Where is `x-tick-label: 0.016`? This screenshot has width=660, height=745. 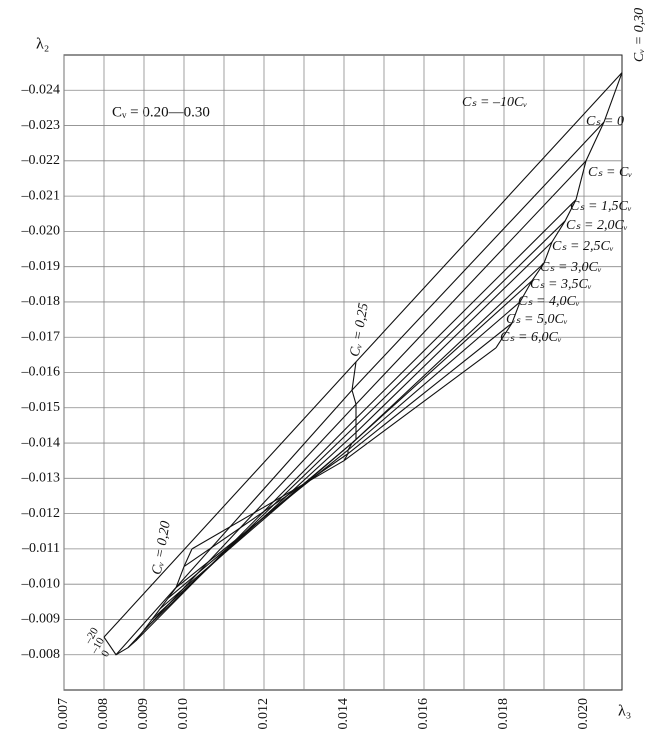 x-tick-label: 0.016 is located at coordinates (423, 714).